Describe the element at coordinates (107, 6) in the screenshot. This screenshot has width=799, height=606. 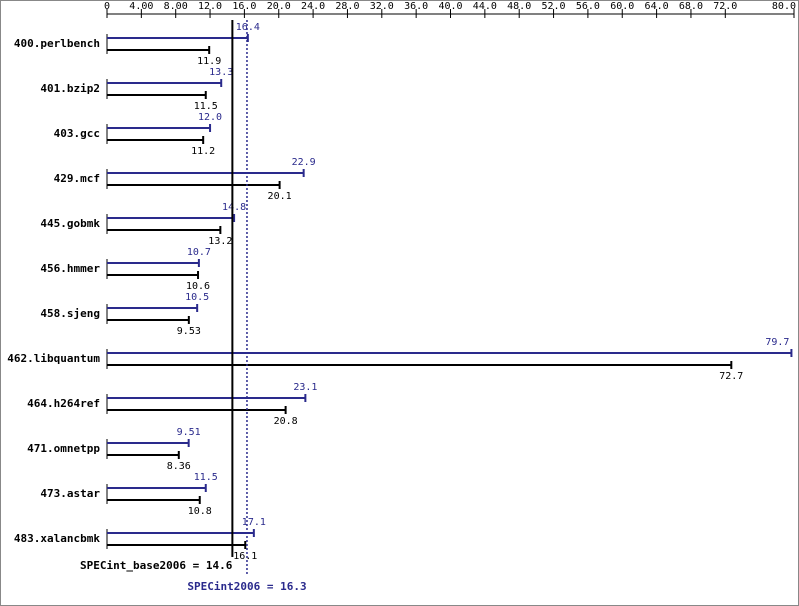
I see `x-tick-label: 0` at that location.